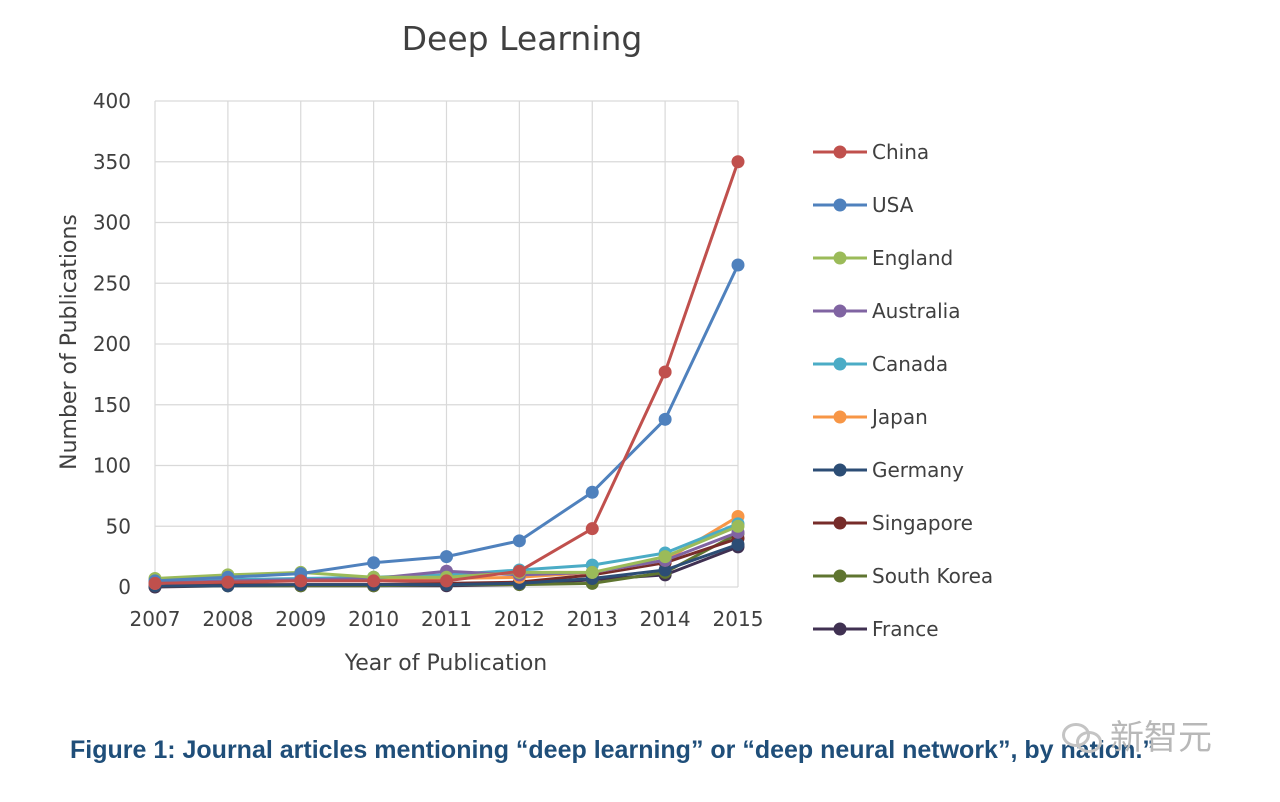 The height and width of the screenshot is (802, 1280). Describe the element at coordinates (112, 223) in the screenshot. I see `y-tick-label: 300` at that location.